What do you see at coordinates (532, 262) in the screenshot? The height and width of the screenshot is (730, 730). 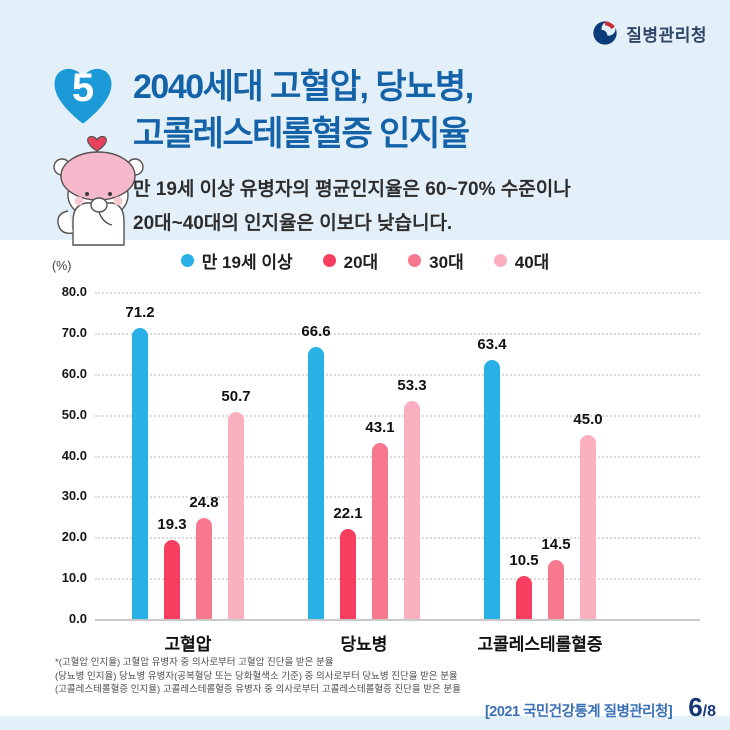 I see `legend-label: 40대` at bounding box center [532, 262].